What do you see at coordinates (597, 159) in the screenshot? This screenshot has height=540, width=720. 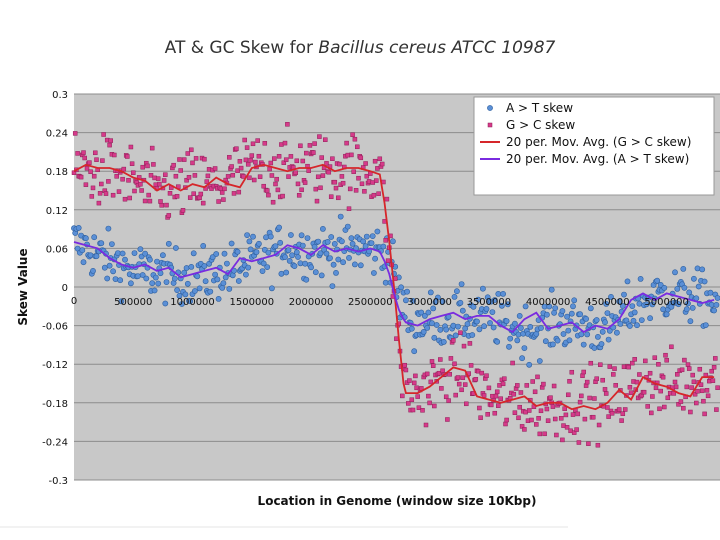 I see `legend-at-moving-average-label: 20 per. Mov. Avg. (A > T skew)` at bounding box center [597, 159].